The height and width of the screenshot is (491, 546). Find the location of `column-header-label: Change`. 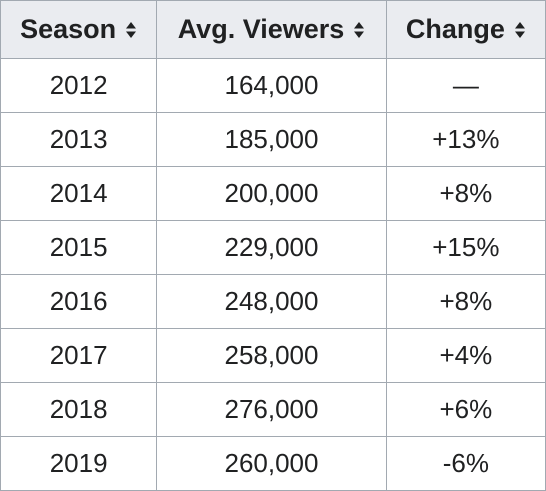

column-header-label: Change is located at coordinates (455, 29).